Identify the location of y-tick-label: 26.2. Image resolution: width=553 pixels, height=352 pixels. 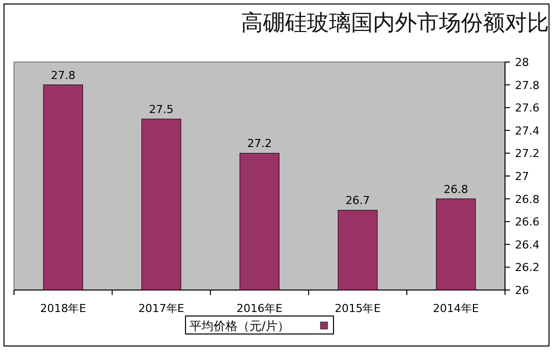
(527, 267).